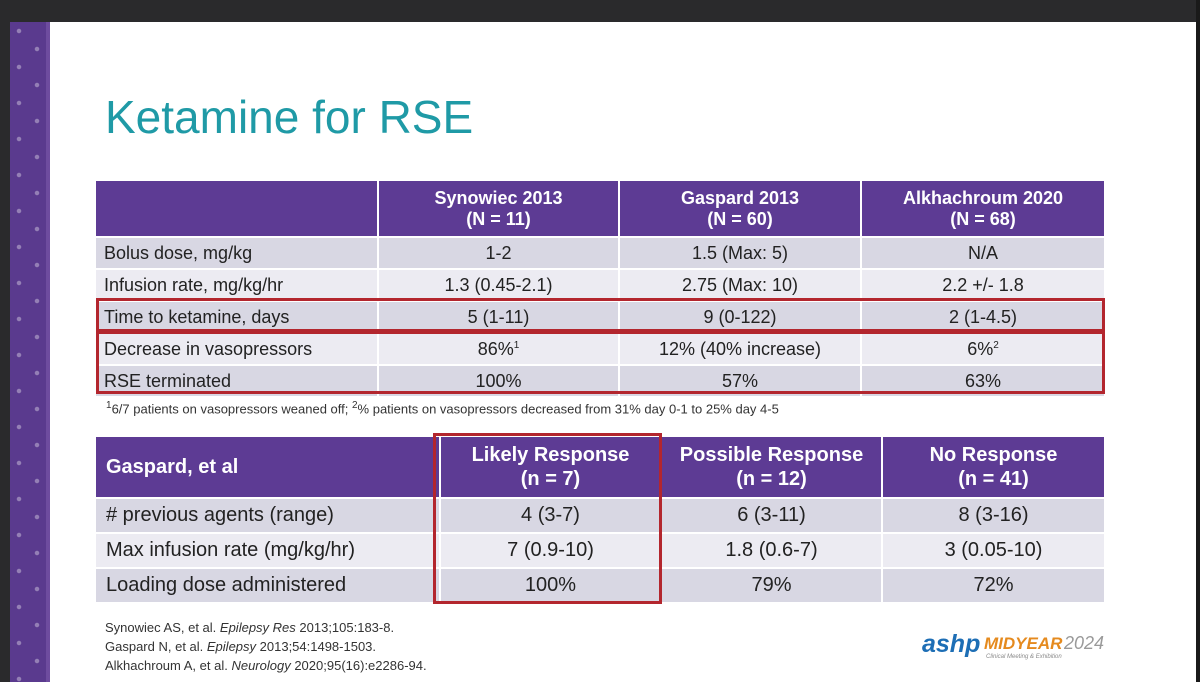 The height and width of the screenshot is (682, 1200). Describe the element at coordinates (237, 316) in the screenshot. I see `row-label: Time to ketamine, days` at that location.